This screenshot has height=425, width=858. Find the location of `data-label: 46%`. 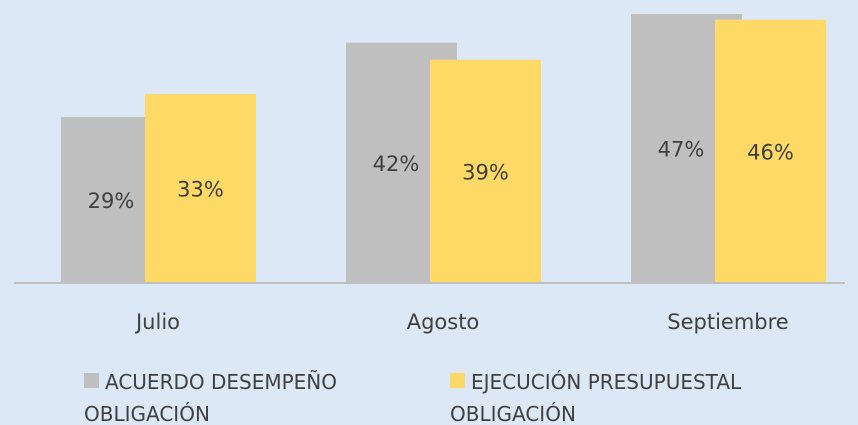

data-label: 46% is located at coordinates (770, 152).